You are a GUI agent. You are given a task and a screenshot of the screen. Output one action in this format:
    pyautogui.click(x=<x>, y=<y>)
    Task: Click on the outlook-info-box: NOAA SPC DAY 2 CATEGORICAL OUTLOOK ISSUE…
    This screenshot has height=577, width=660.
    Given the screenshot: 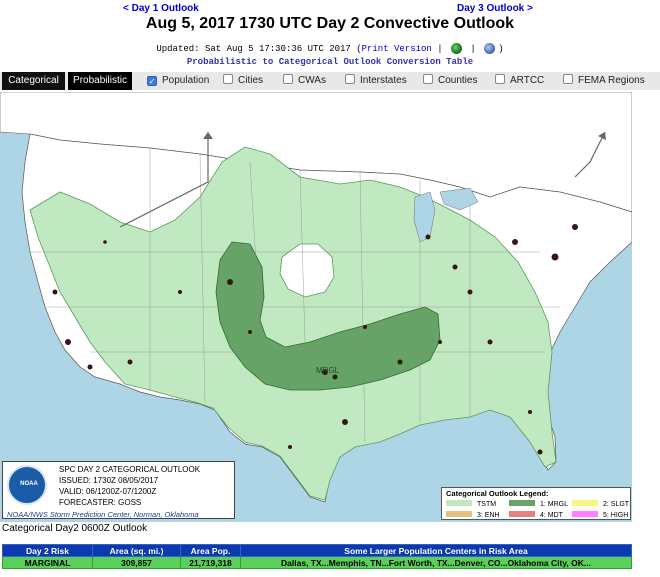 What is the action you would take?
    pyautogui.click(x=118, y=490)
    